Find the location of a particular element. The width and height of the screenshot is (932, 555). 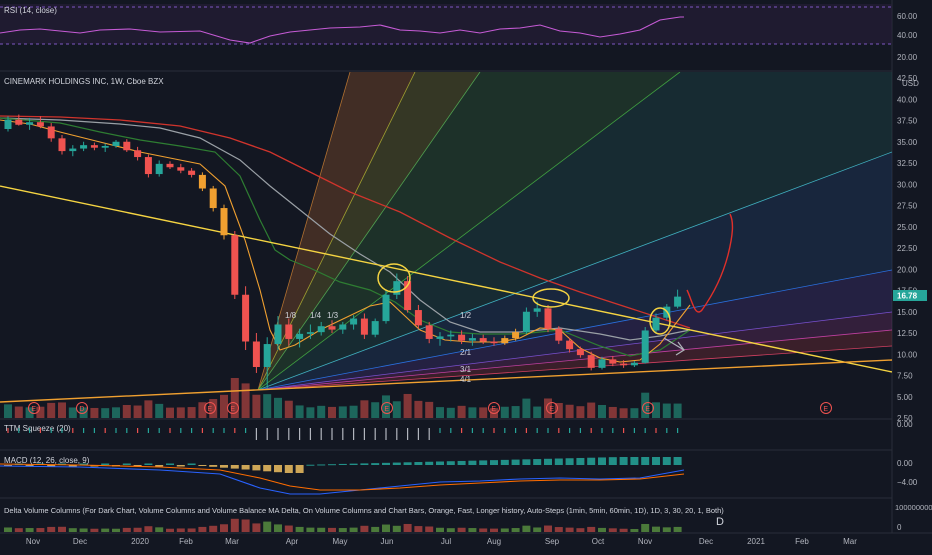

squeeze-pane: TTM Squeeze (20) 0.00 is located at coordinates (458, 430).